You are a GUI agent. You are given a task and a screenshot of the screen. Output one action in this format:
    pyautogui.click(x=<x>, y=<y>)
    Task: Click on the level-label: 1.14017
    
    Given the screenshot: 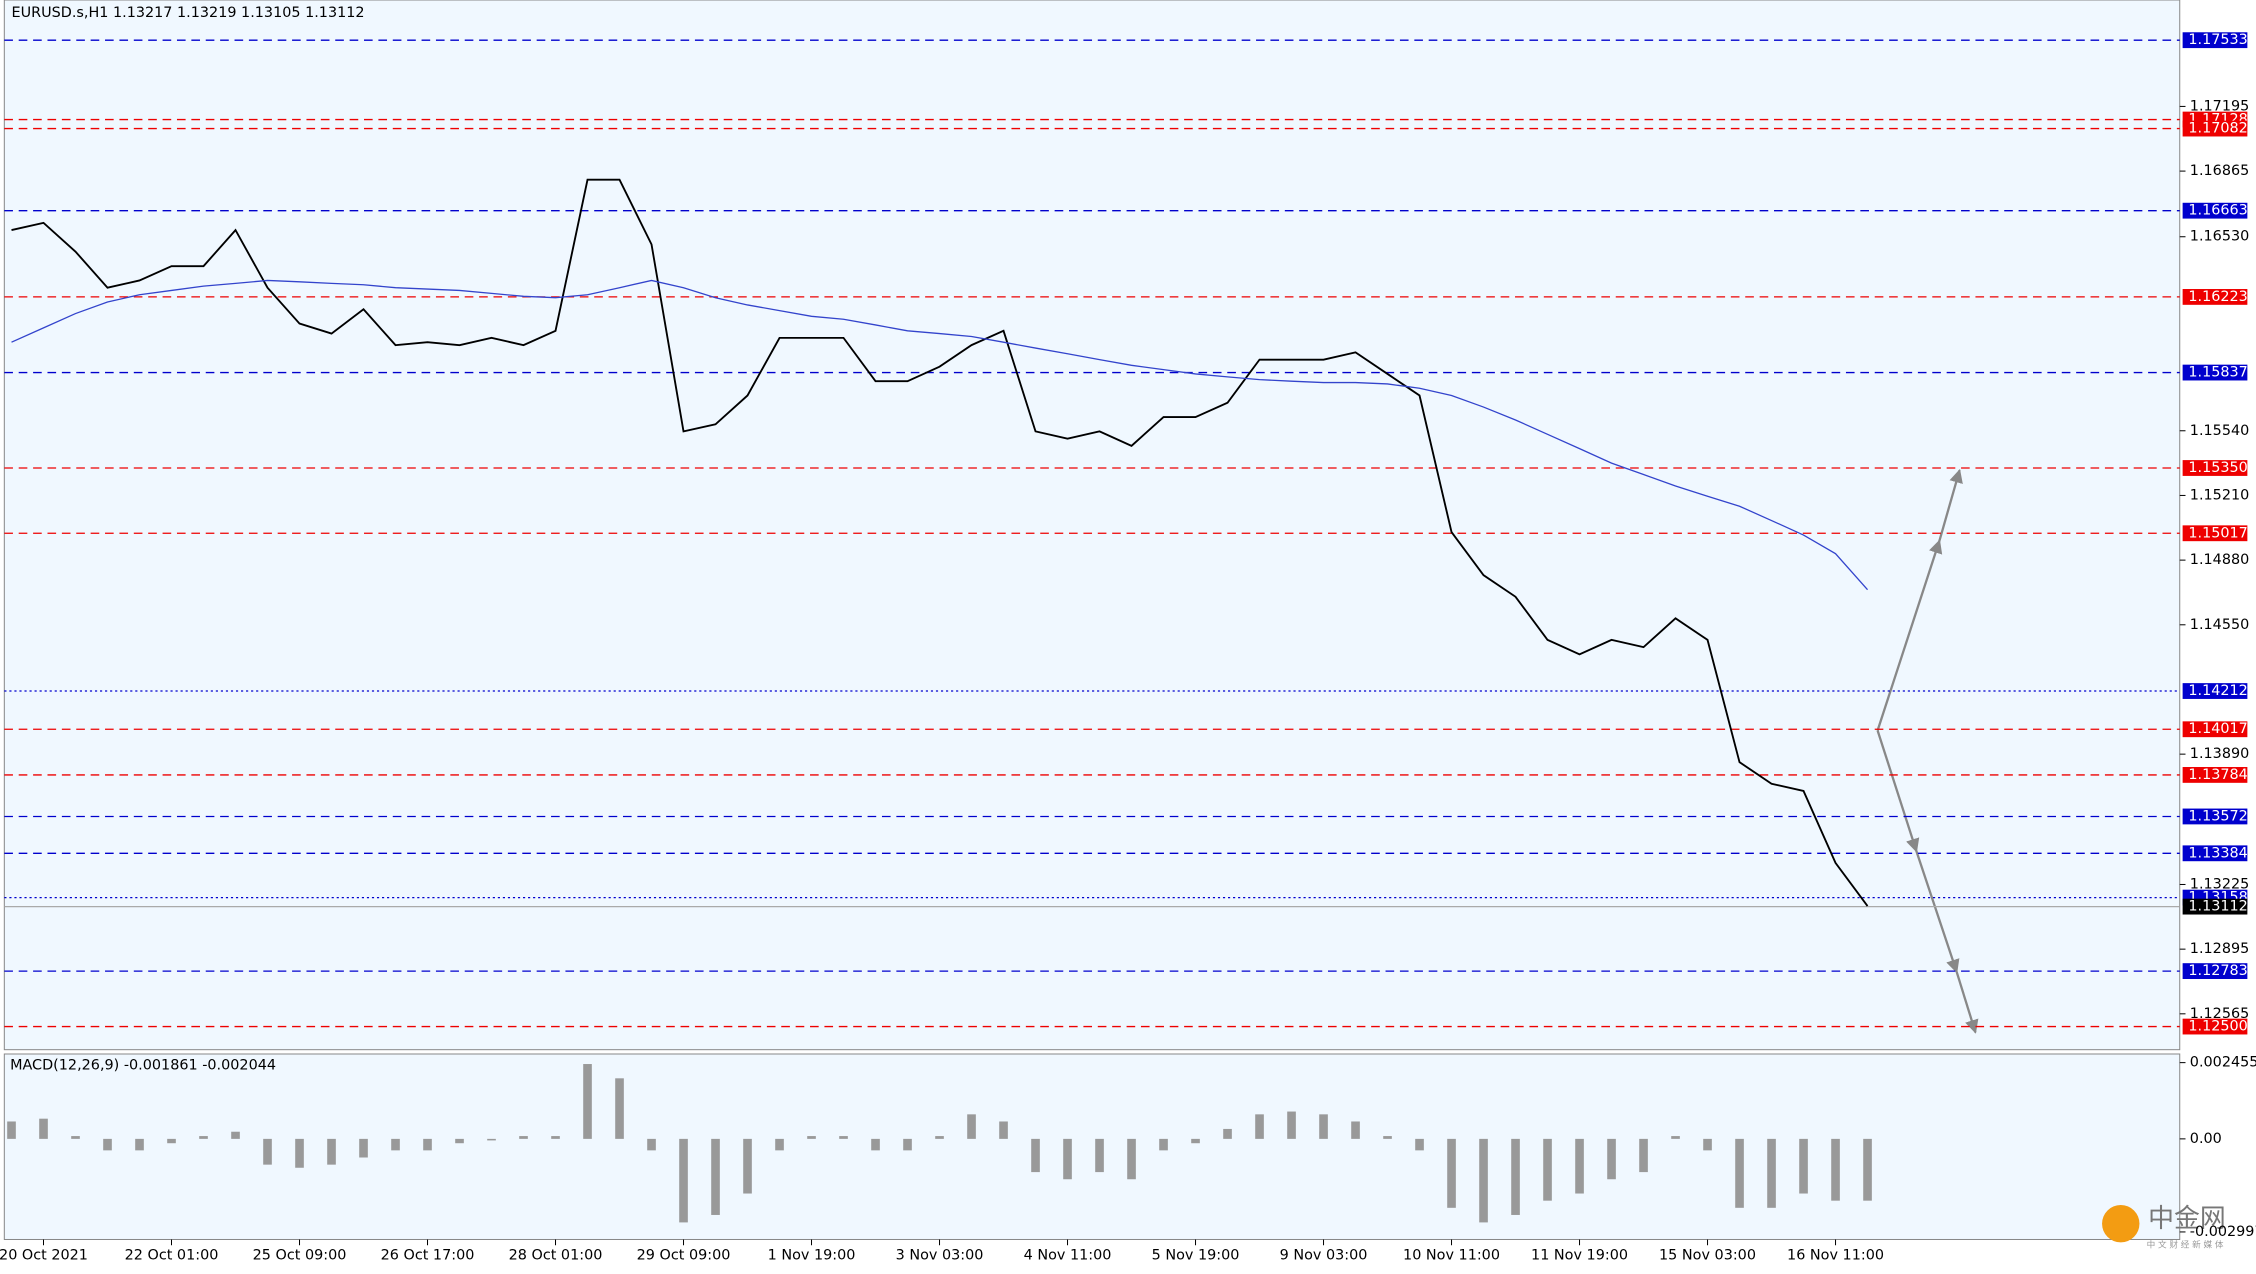 What is the action you would take?
    pyautogui.click(x=2217, y=729)
    